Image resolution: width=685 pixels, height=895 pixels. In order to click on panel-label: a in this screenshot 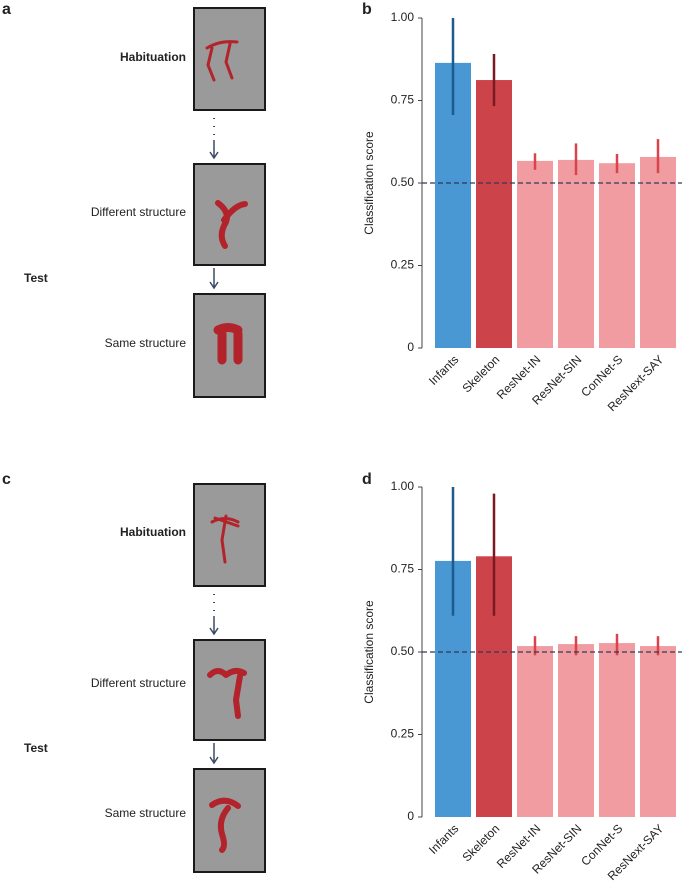, I will do `click(6, 9)`.